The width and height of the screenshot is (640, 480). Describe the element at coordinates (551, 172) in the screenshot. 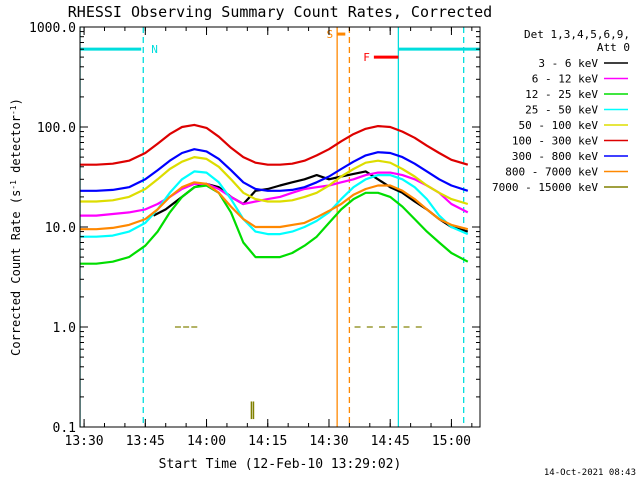

I see `legend-label: 800 - 7000 keV` at that location.